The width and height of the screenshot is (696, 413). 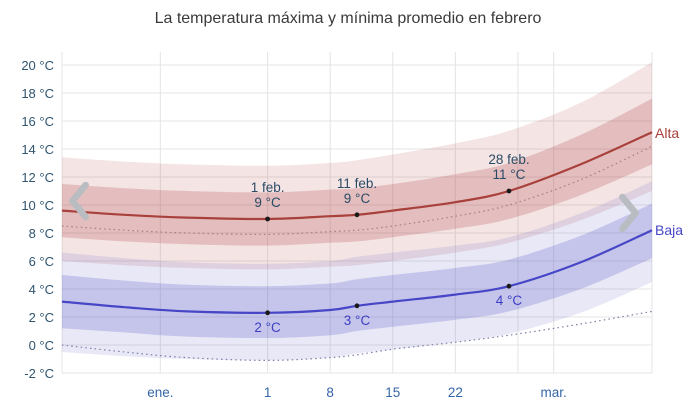 What do you see at coordinates (41, 345) in the screenshot?
I see `y-axis-label: 0 °C` at bounding box center [41, 345].